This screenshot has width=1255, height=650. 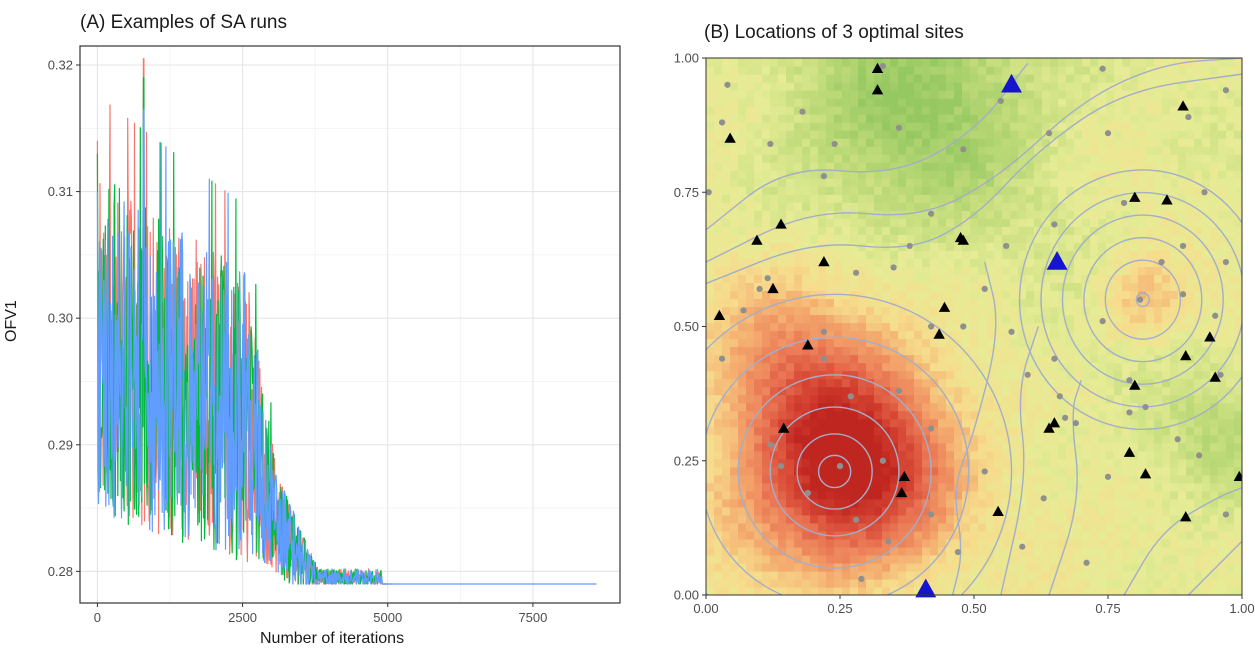 I want to click on chart-b-ytick-label: 0.00, so click(x=686, y=595).